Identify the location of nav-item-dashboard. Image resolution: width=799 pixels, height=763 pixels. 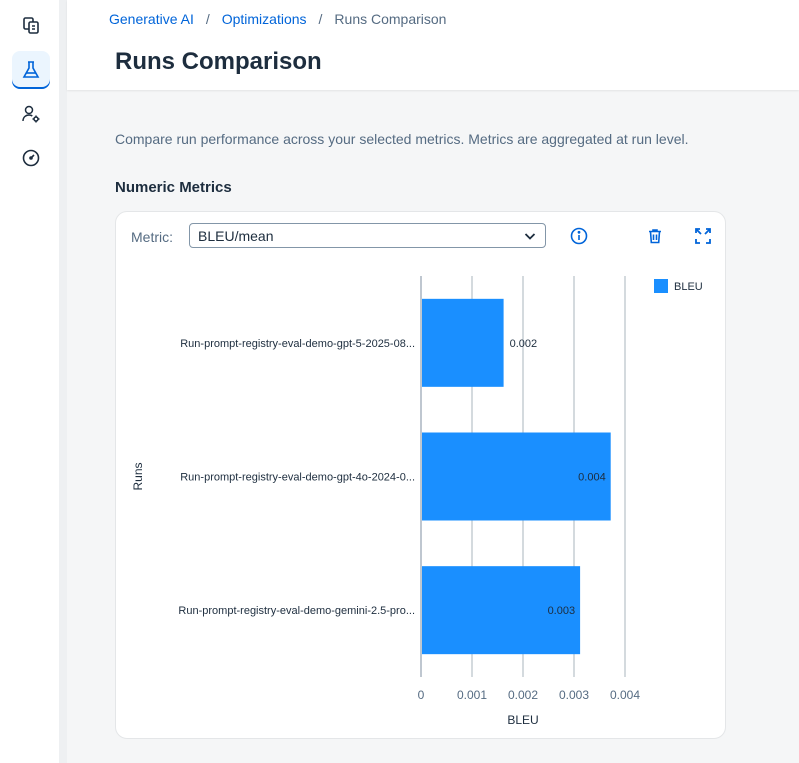
(31, 158).